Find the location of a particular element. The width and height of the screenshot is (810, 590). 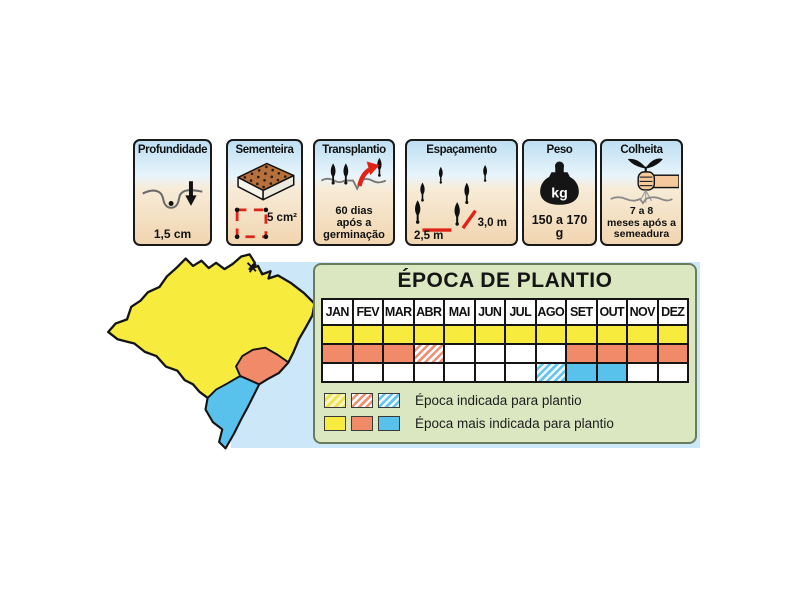

legend-label: Época mais indicada para plantio is located at coordinates (514, 423).